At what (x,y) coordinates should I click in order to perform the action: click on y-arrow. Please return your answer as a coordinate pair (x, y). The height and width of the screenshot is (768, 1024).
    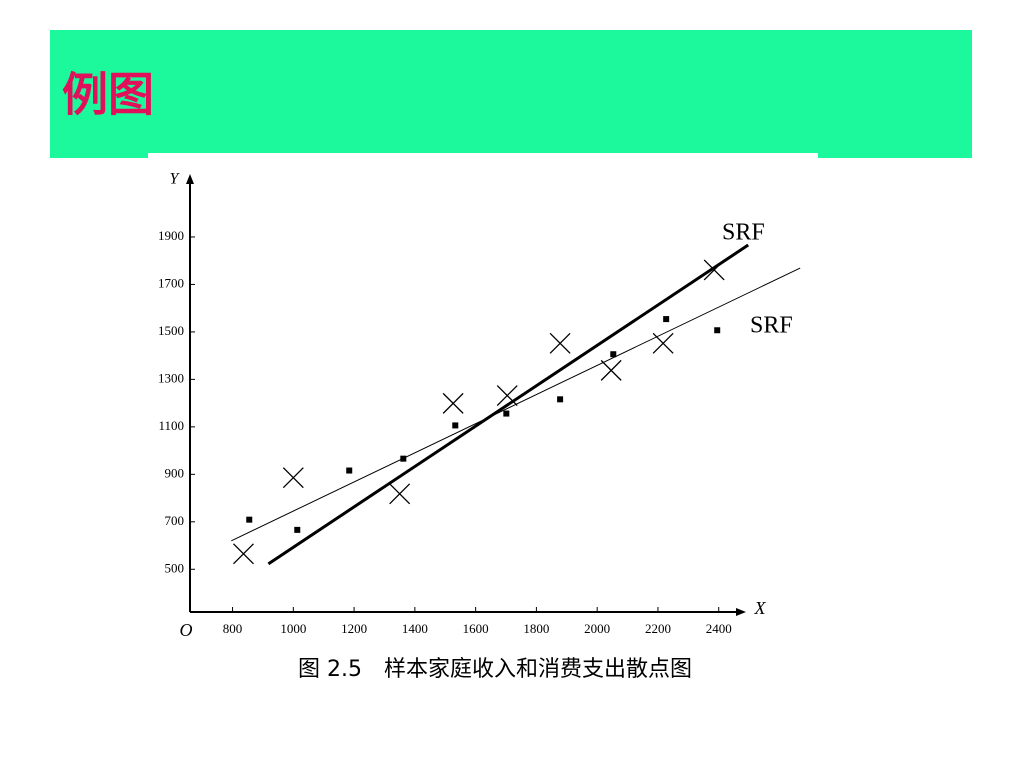
    Looking at the image, I should click on (190, 179).